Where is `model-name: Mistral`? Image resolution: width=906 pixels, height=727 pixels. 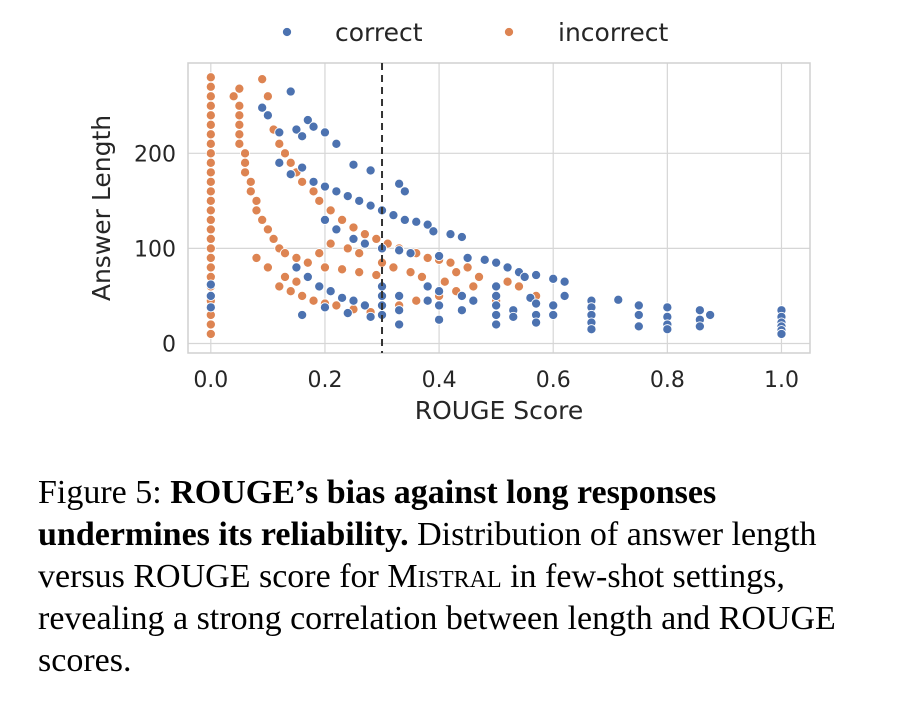 model-name: Mistral is located at coordinates (444, 576).